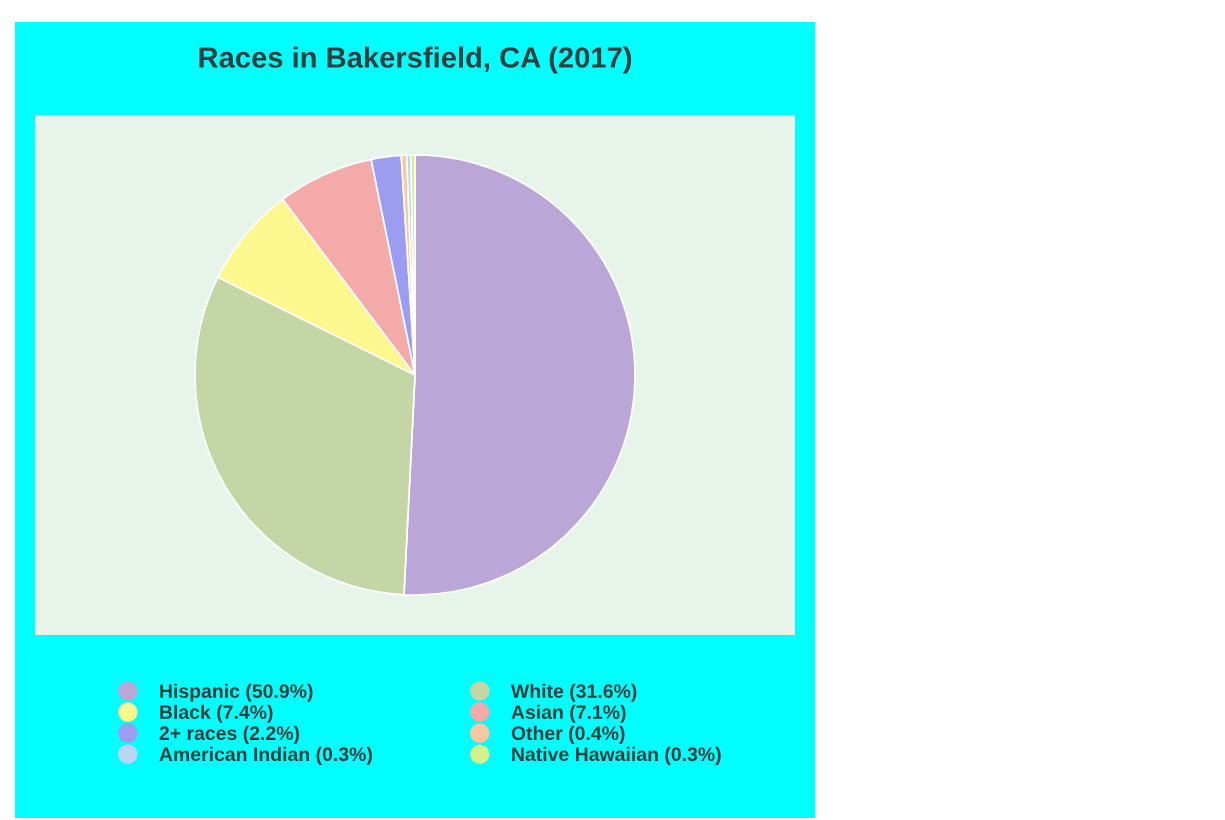  I want to click on legend-label: Hispanic (50.9%), so click(236, 692).